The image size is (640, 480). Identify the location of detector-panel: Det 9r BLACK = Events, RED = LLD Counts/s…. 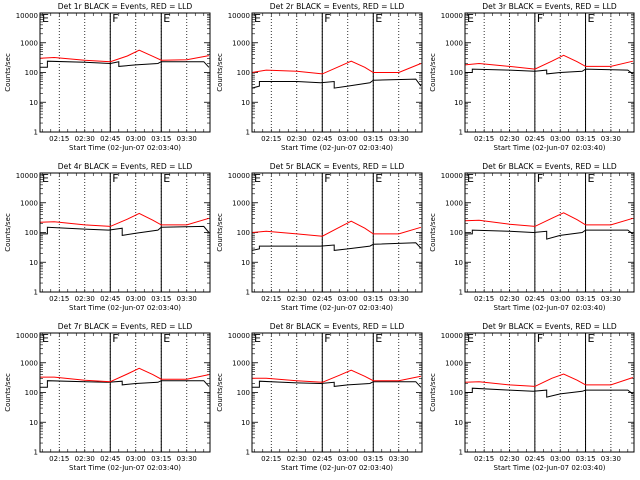
(532, 397).